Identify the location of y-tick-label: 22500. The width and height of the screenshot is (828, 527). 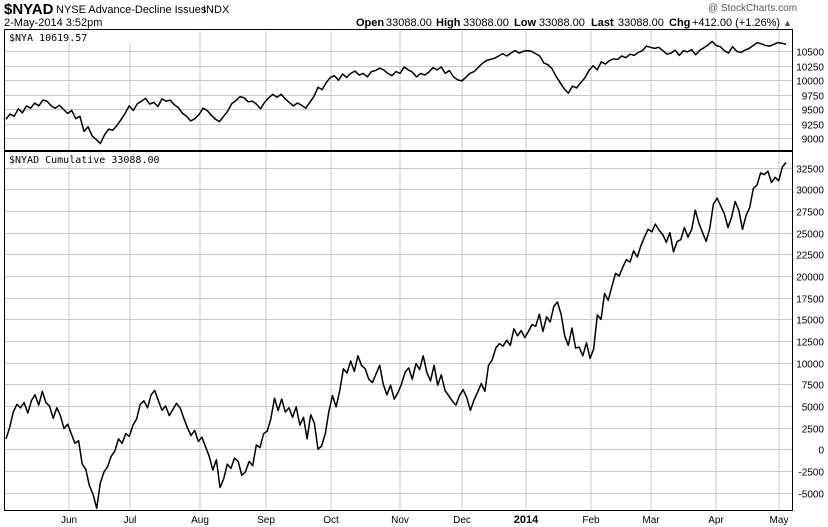
(810, 256).